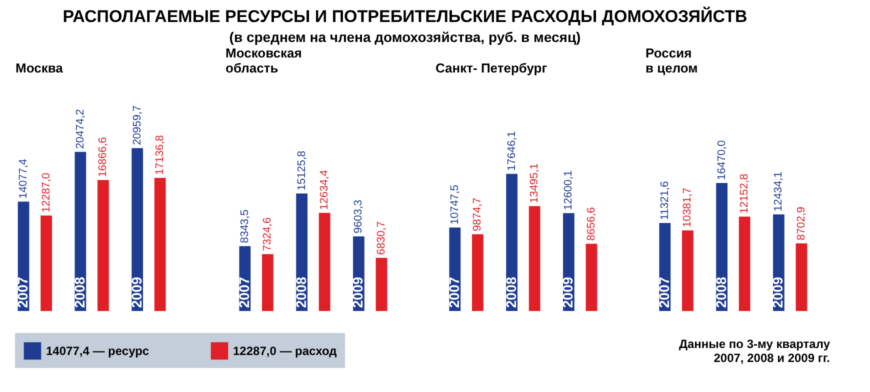 This screenshot has width=870, height=392. I want to click on data-label: 12152,8, so click(744, 194).